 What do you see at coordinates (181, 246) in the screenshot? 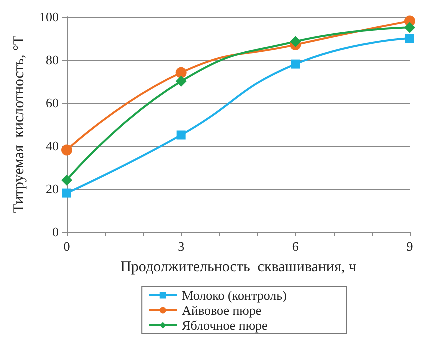
I see `x-tick-label: 3` at bounding box center [181, 246].